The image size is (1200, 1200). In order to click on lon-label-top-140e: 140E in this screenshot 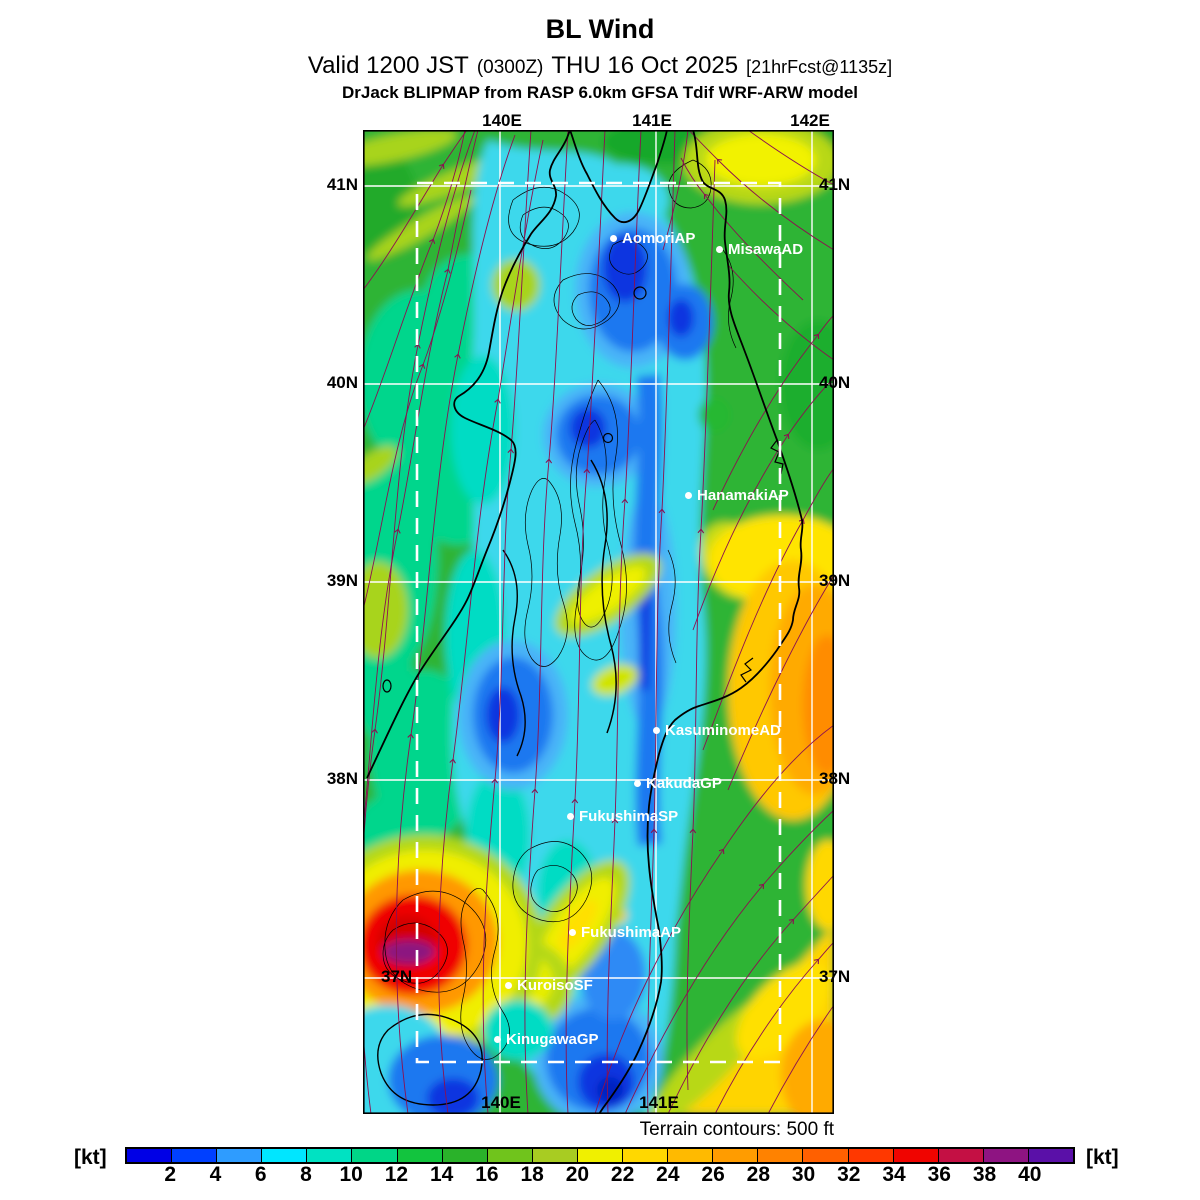, I will do `click(502, 120)`.